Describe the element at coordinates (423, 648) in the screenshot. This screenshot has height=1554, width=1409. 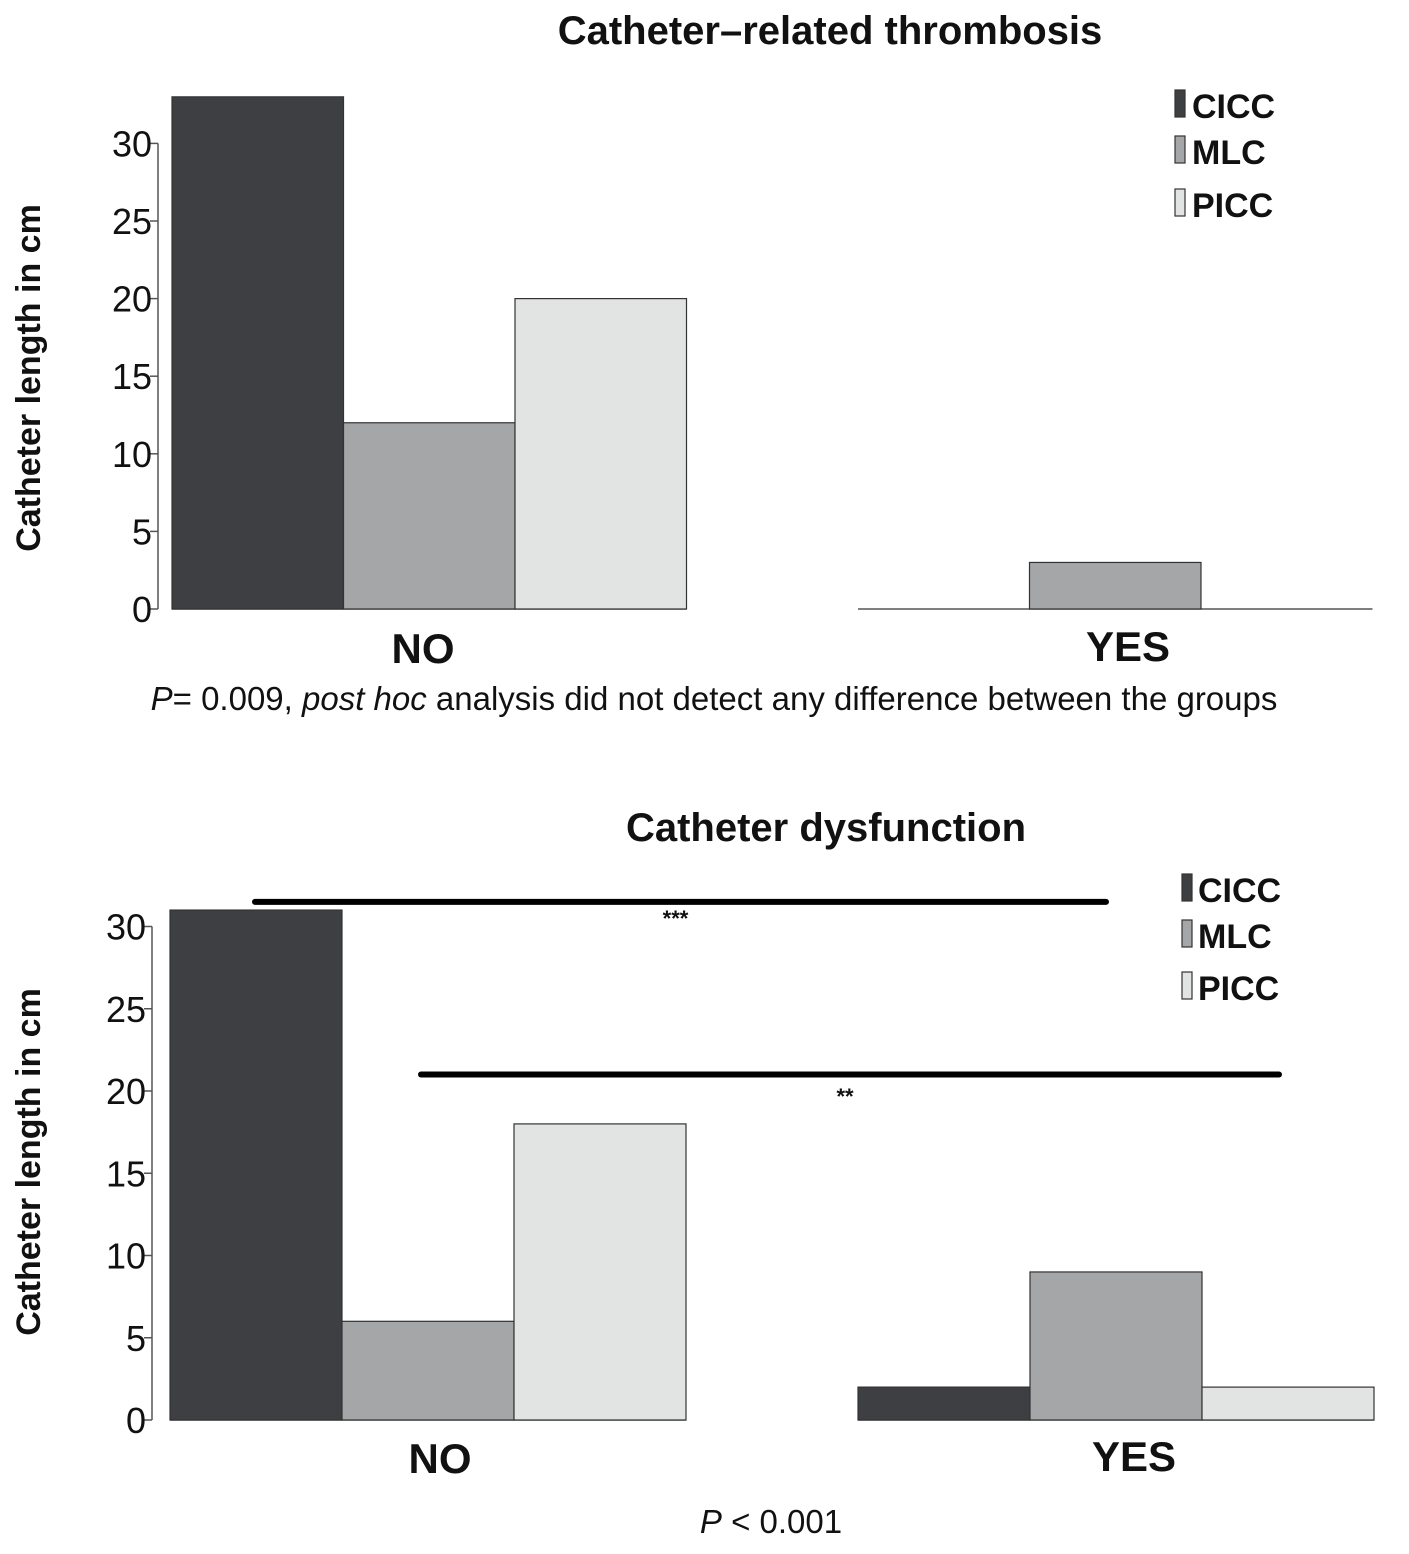
I see `category-label-no-thrombosis: NO` at that location.